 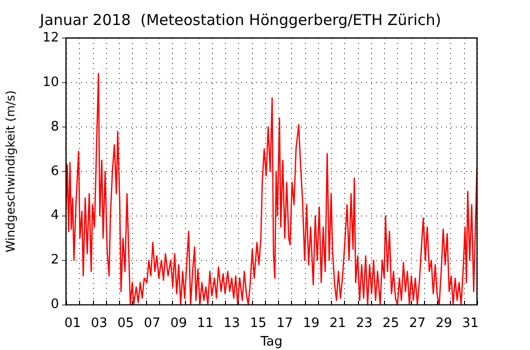 What do you see at coordinates (54, 126) in the screenshot?
I see `y-tick-label: 8` at bounding box center [54, 126].